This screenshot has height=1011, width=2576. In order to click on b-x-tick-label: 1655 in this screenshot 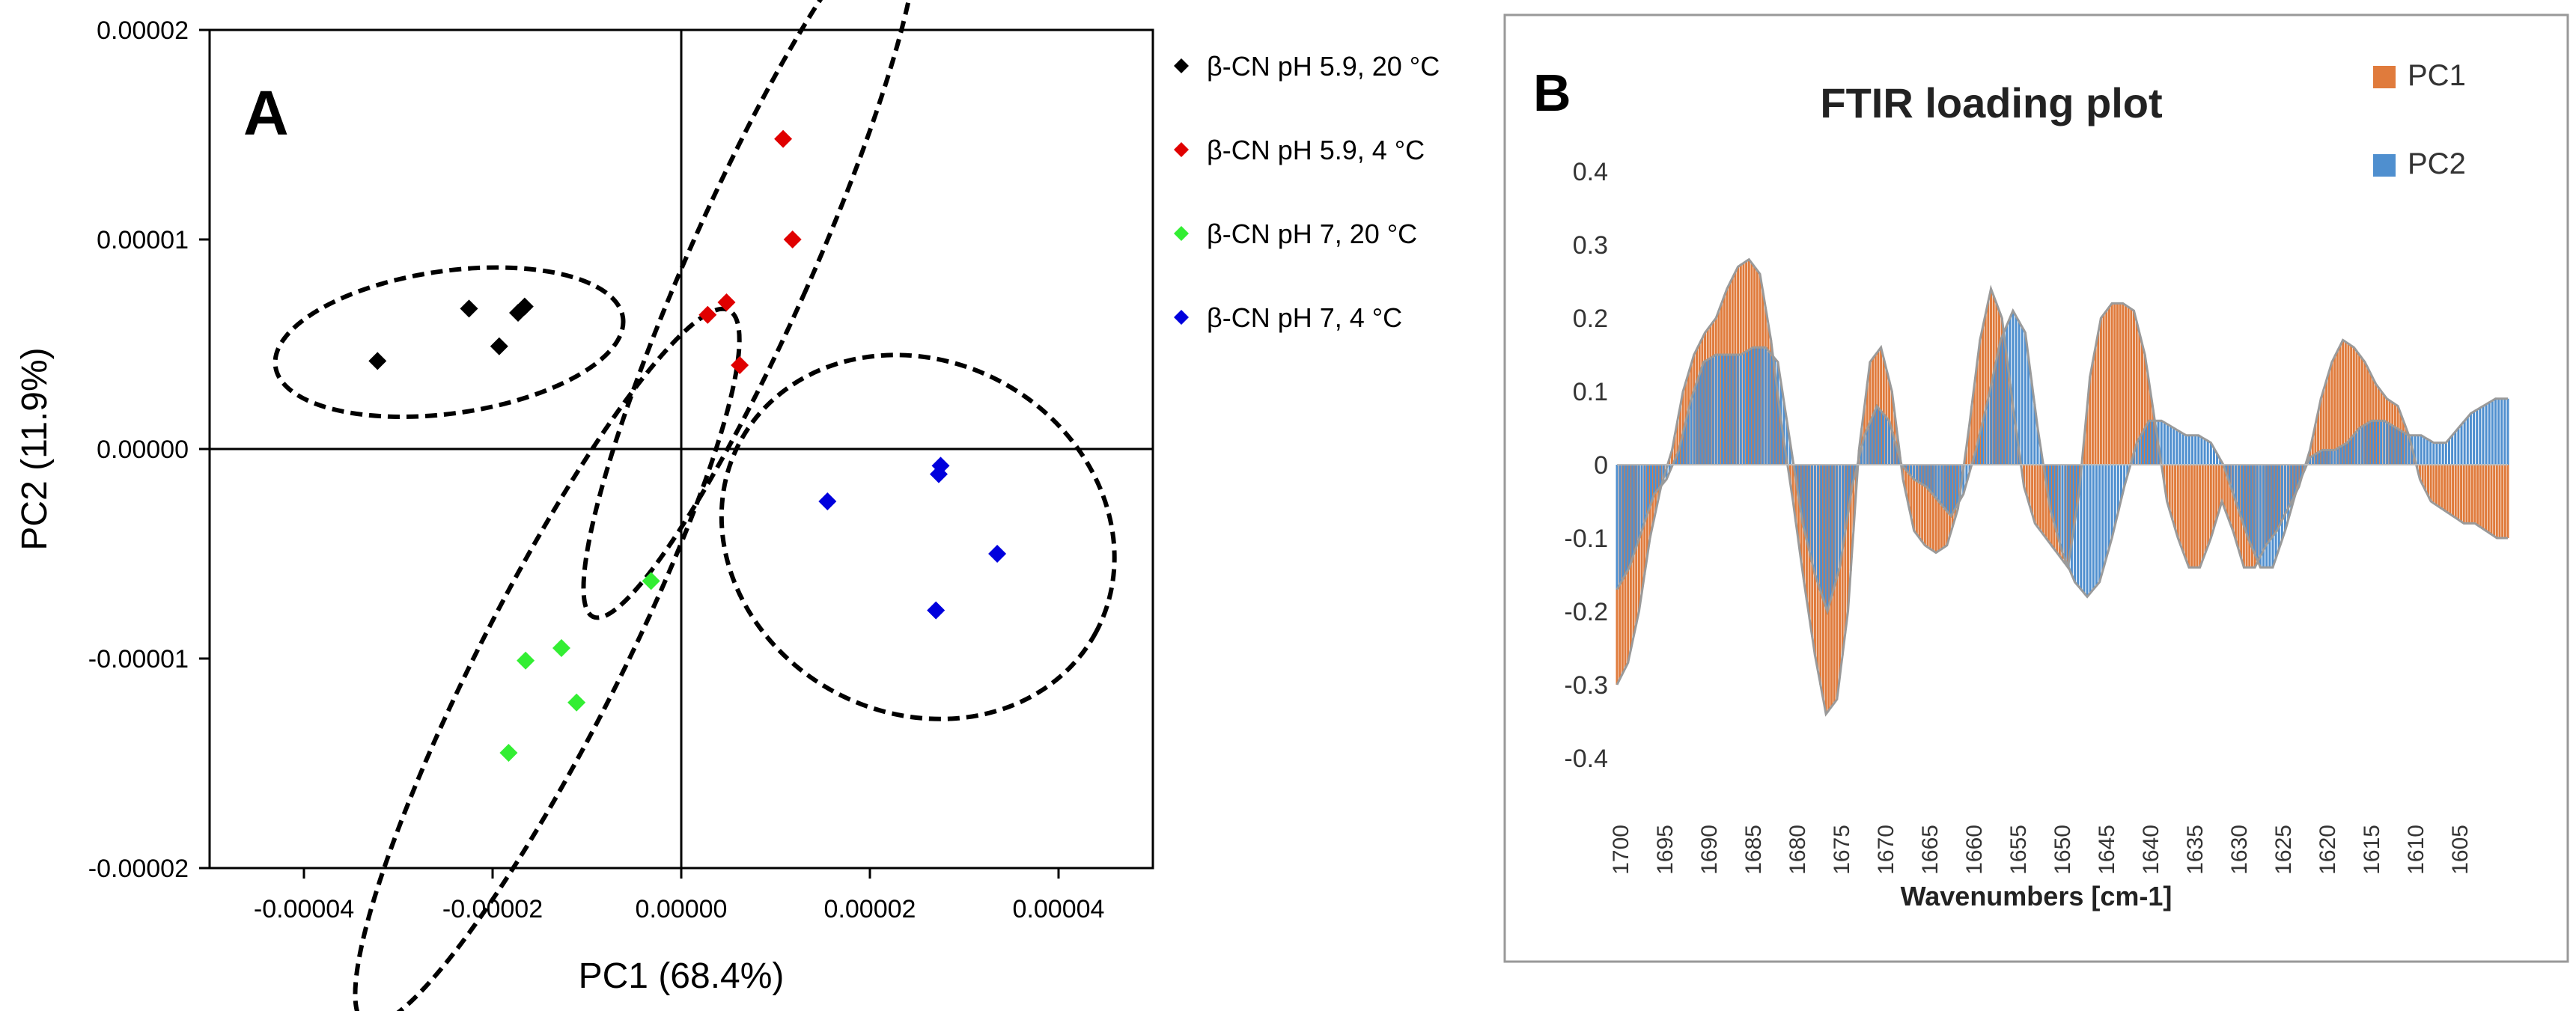, I will do `click(2018, 850)`.